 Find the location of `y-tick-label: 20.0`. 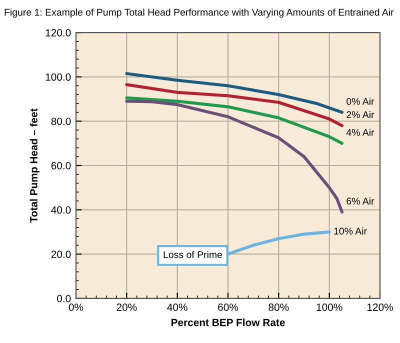

y-tick-label: 20.0 is located at coordinates (61, 254).